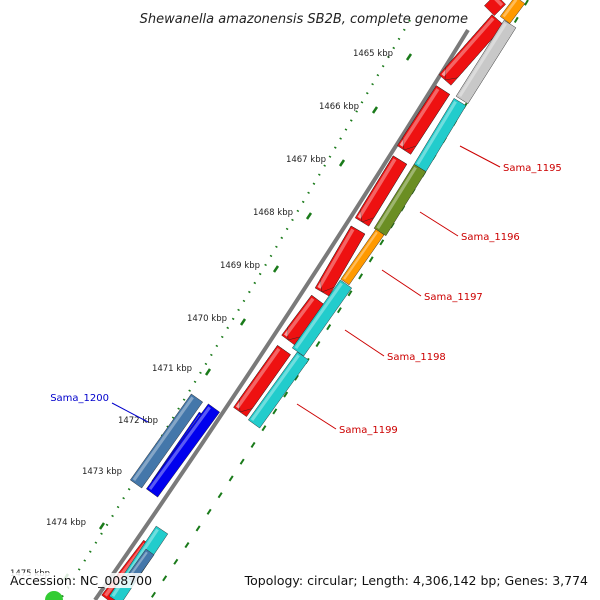 This screenshot has height=600, width=600. I want to click on tick-label: 1470 kbp, so click(207, 319).